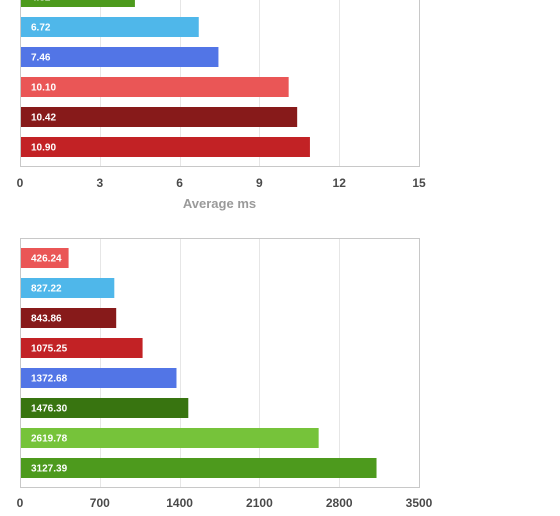  I want to click on x-tick-label: 1400, so click(179, 503).